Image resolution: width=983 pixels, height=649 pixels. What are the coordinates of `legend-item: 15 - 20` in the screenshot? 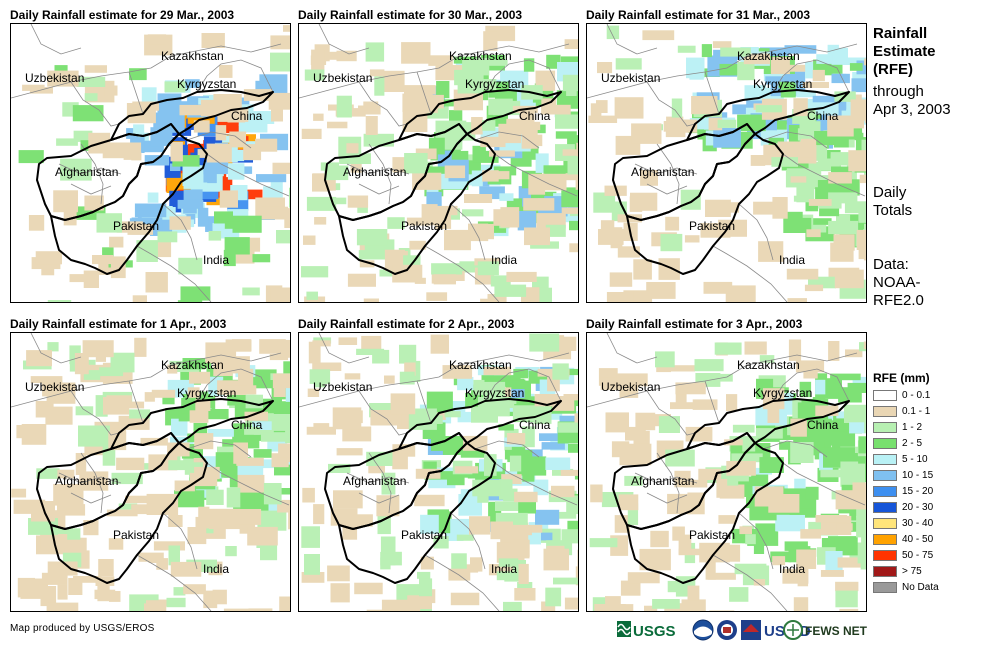 It's located at (928, 492).